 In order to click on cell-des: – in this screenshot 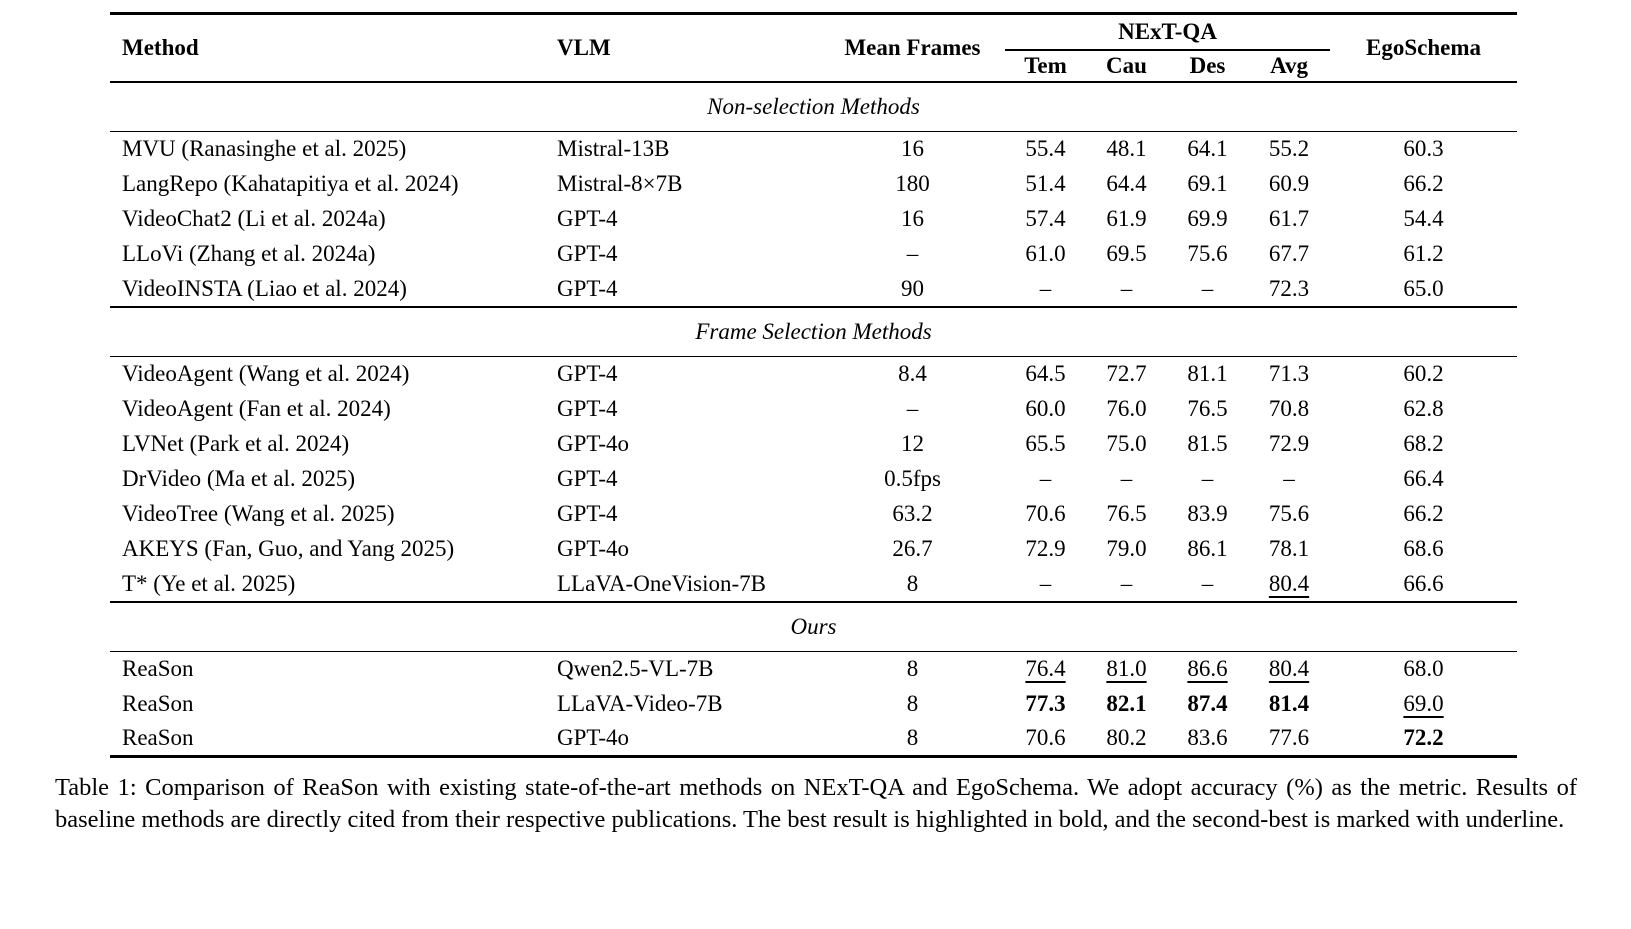, I will do `click(1207, 583)`.